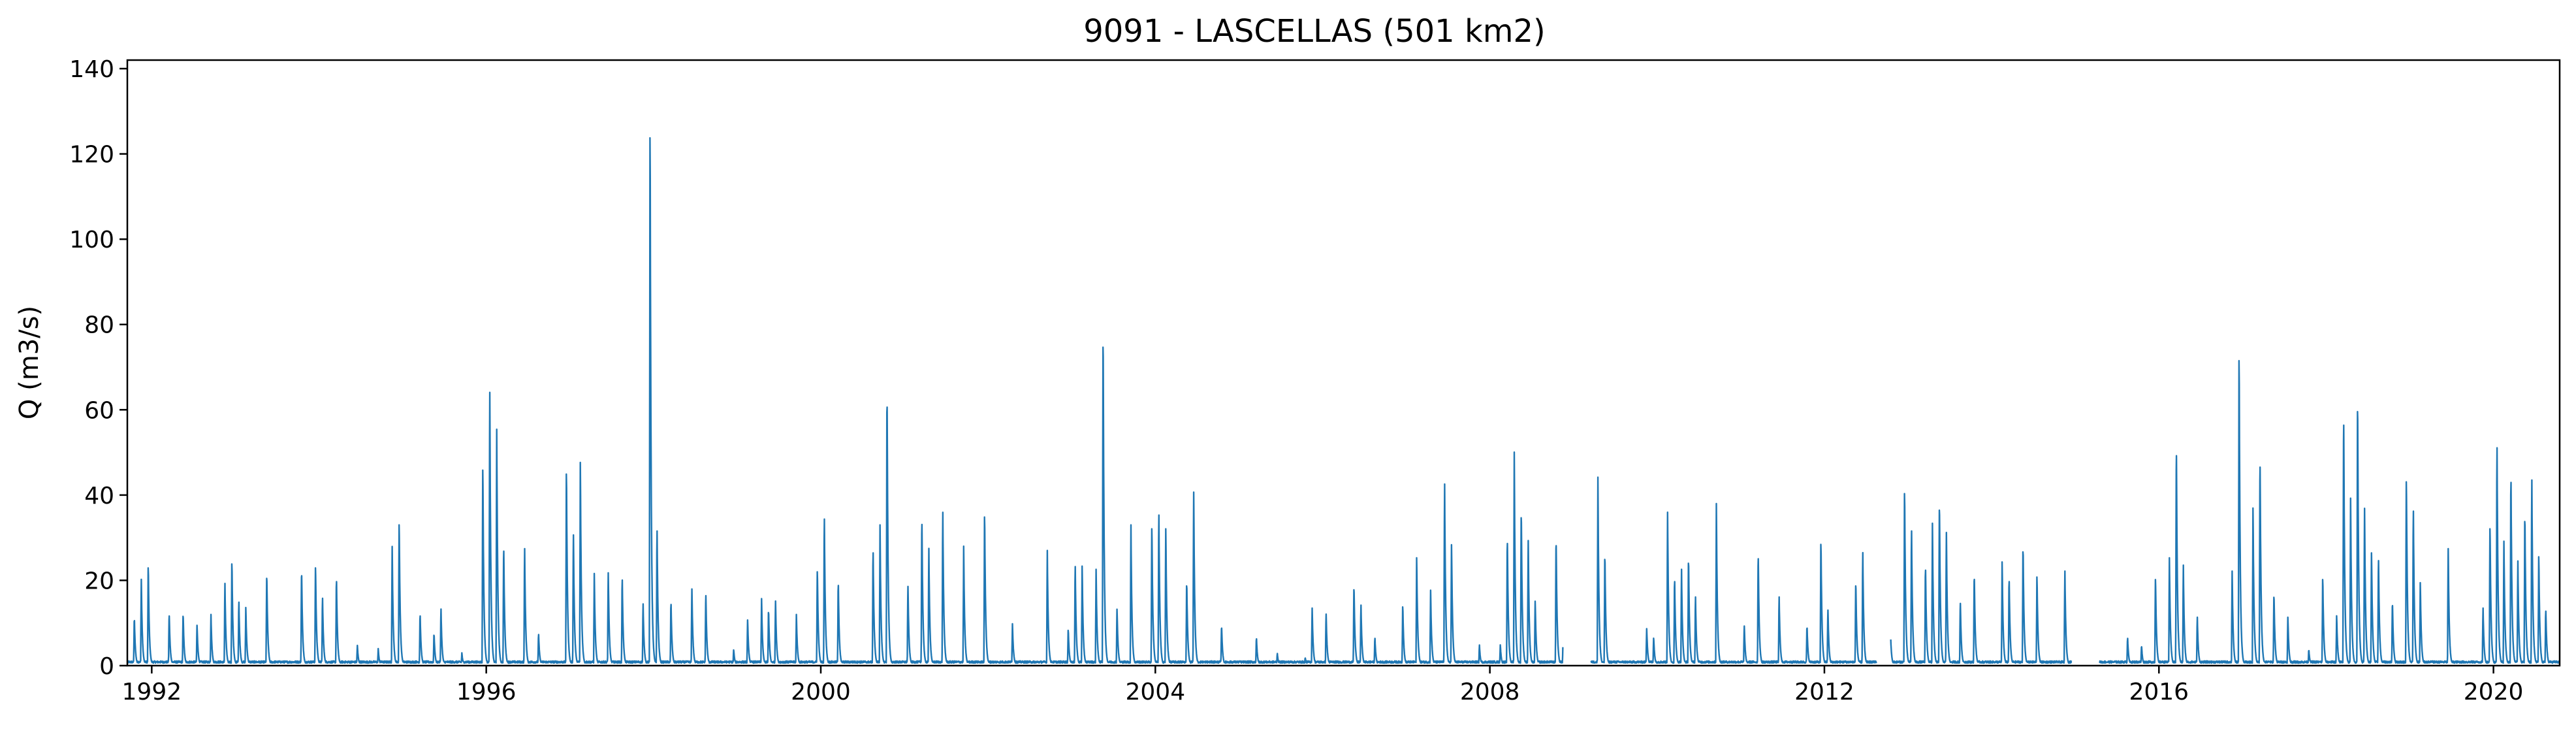 The width and height of the screenshot is (2576, 729). Describe the element at coordinates (99, 410) in the screenshot. I see `y-tick-label: 60` at that location.